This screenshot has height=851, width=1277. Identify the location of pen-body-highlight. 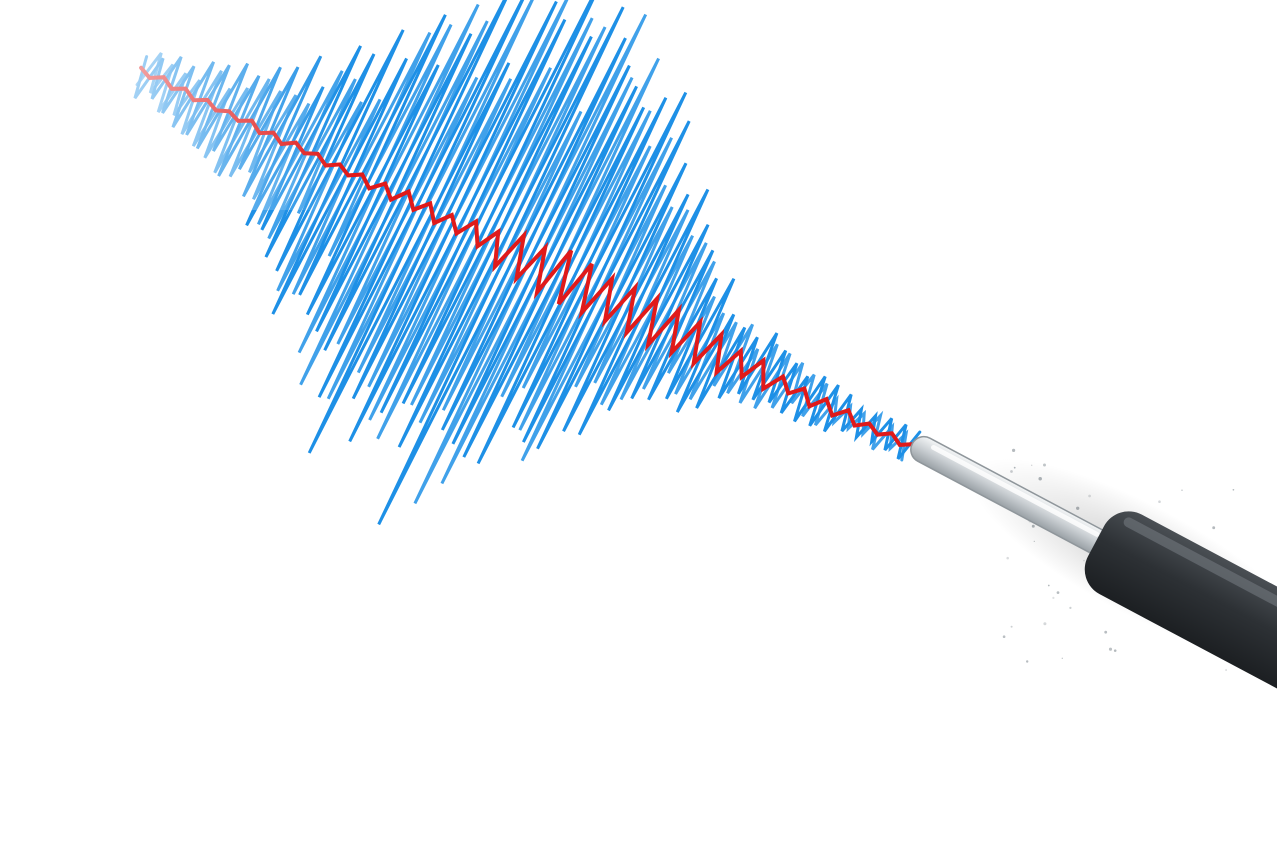
(1200, 590).